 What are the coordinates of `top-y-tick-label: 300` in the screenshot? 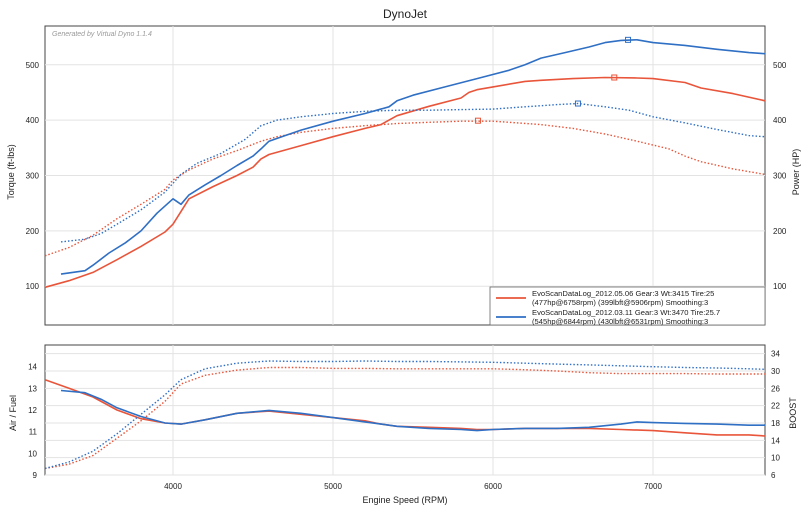 It's located at (33, 176).